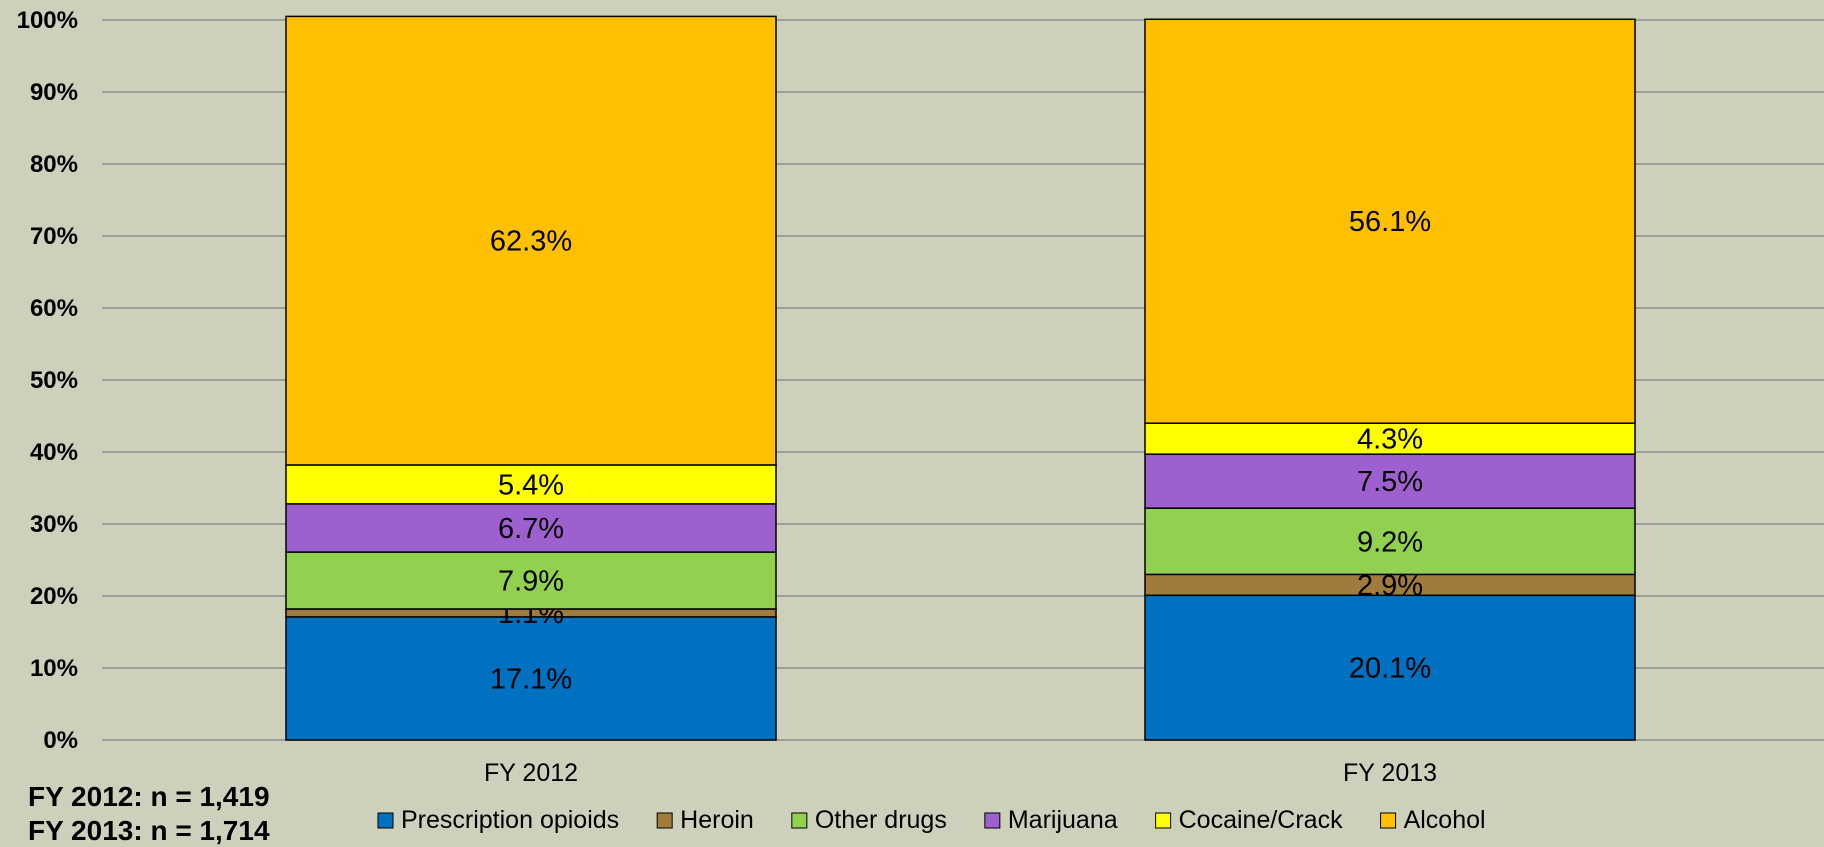 The width and height of the screenshot is (1824, 847). I want to click on y-tick-label: 30%, so click(54, 524).